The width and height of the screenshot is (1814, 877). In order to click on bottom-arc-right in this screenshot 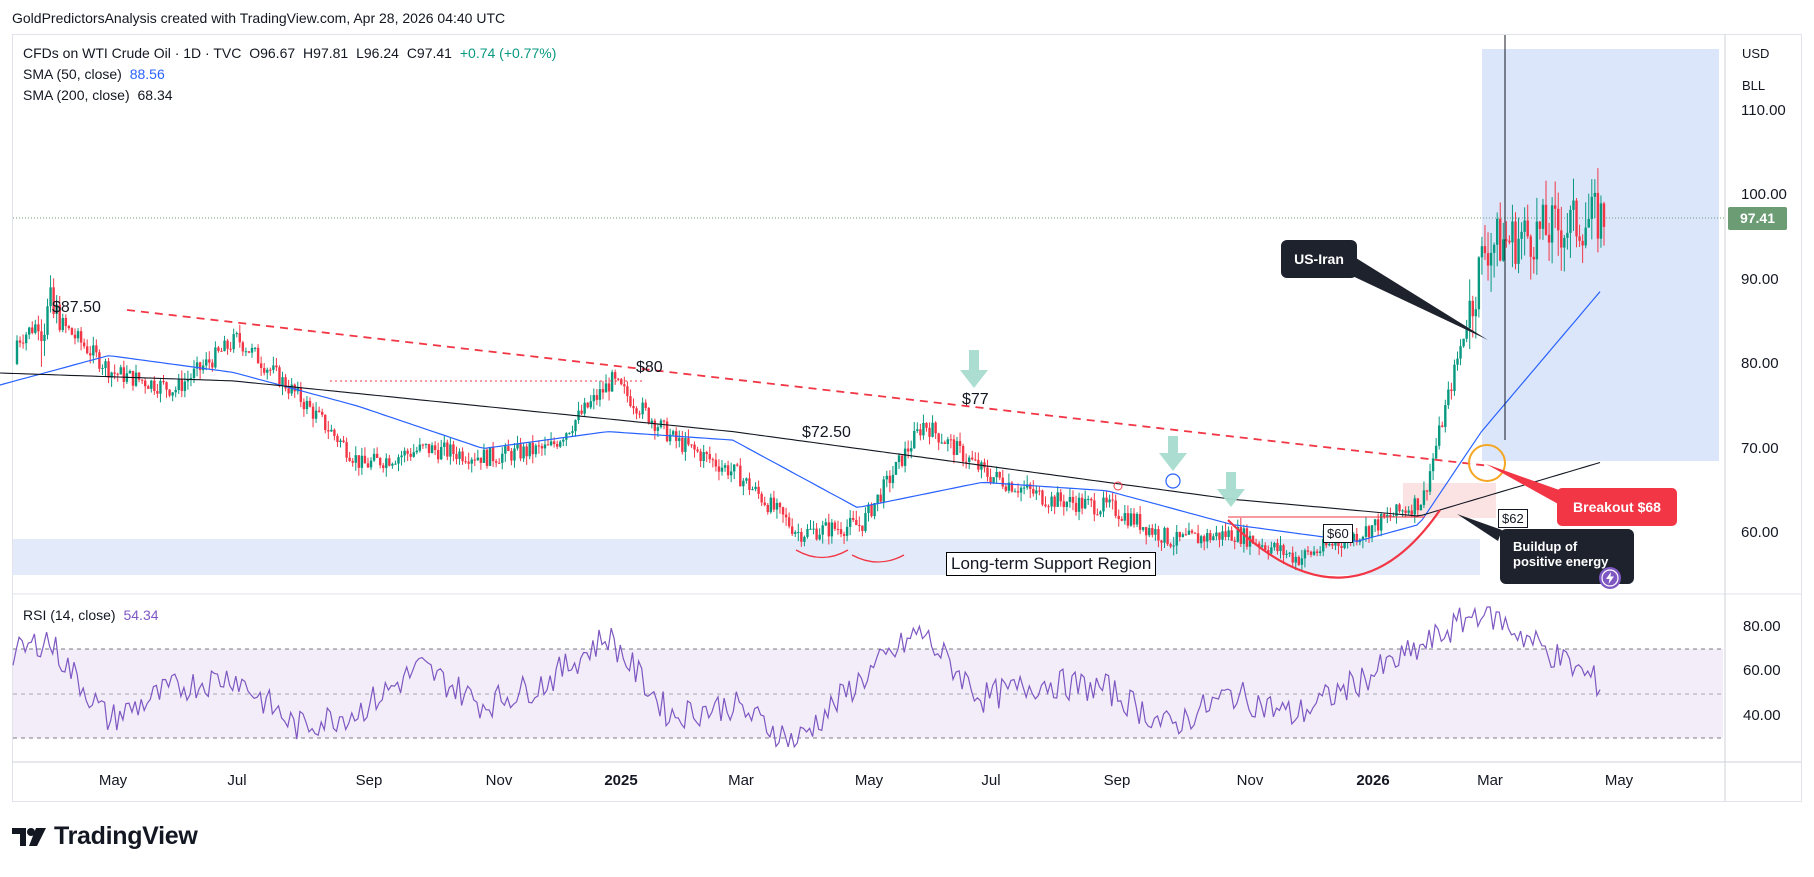, I will do `click(878, 558)`.